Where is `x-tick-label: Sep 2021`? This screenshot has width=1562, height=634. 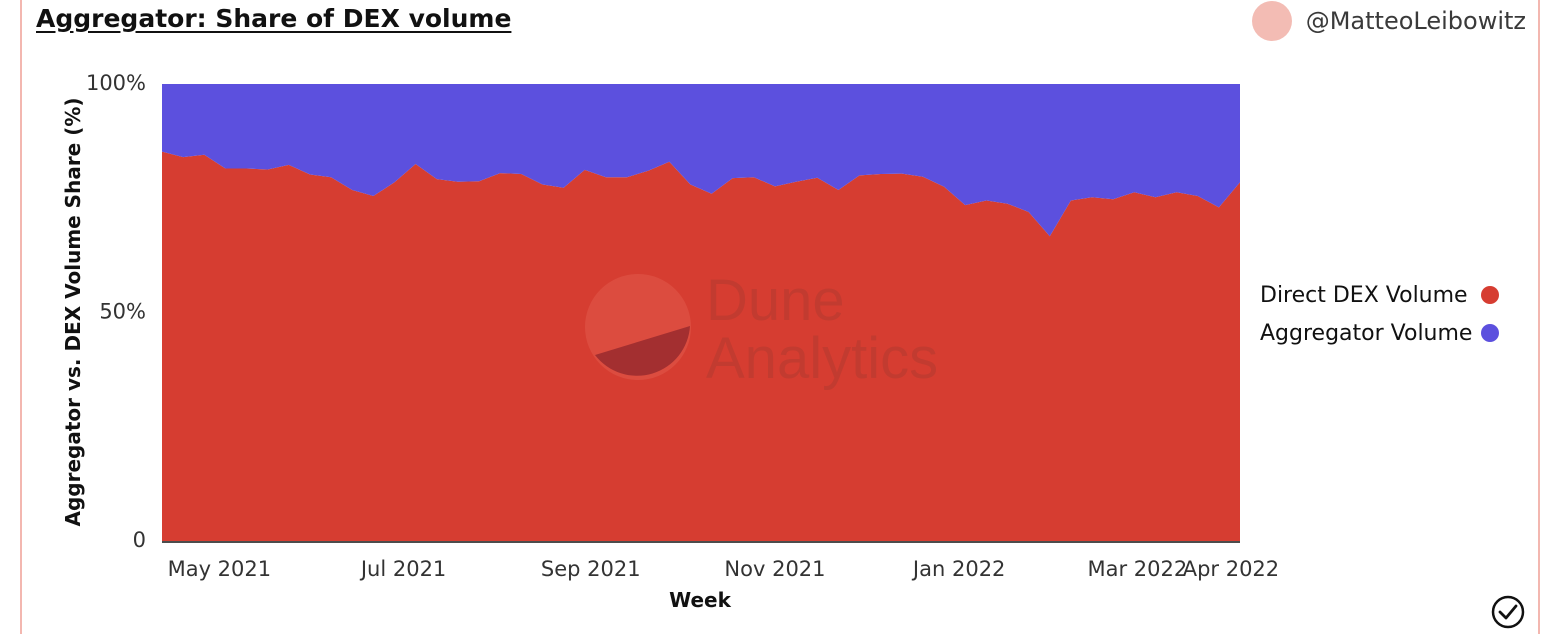 x-tick-label: Sep 2021 is located at coordinates (591, 569).